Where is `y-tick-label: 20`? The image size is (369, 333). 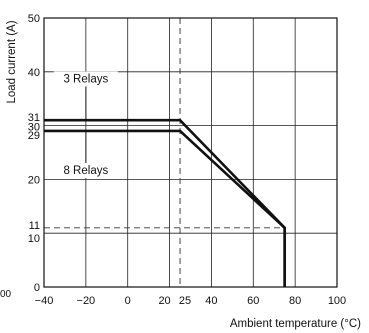
y-tick-label: 20 is located at coordinates (34, 180).